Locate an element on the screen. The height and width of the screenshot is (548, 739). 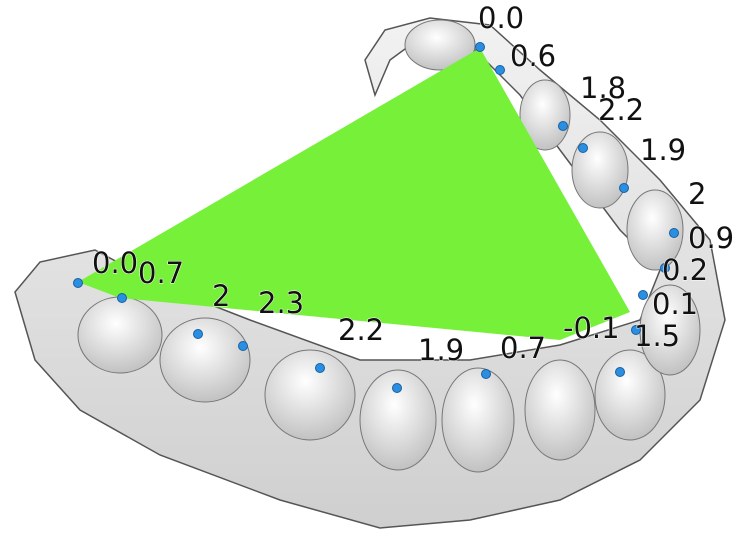
measurement-label: 0.6 is located at coordinates (533, 56).